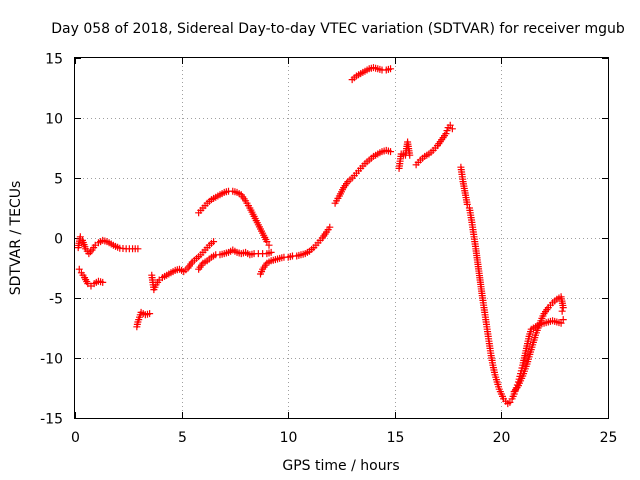 Image resolution: width=640 pixels, height=480 pixels. Describe the element at coordinates (51, 420) in the screenshot. I see `y-tick-label-0: -15` at that location.